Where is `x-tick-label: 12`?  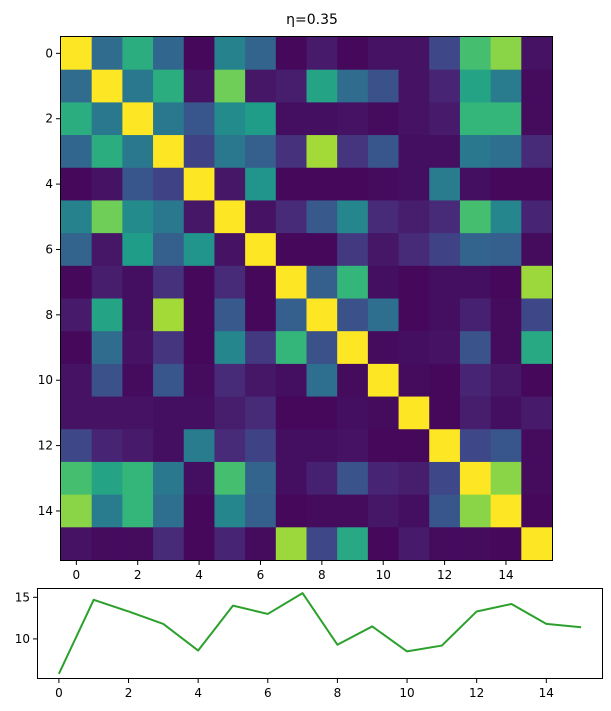 x-tick-label: 12 is located at coordinates (476, 693).